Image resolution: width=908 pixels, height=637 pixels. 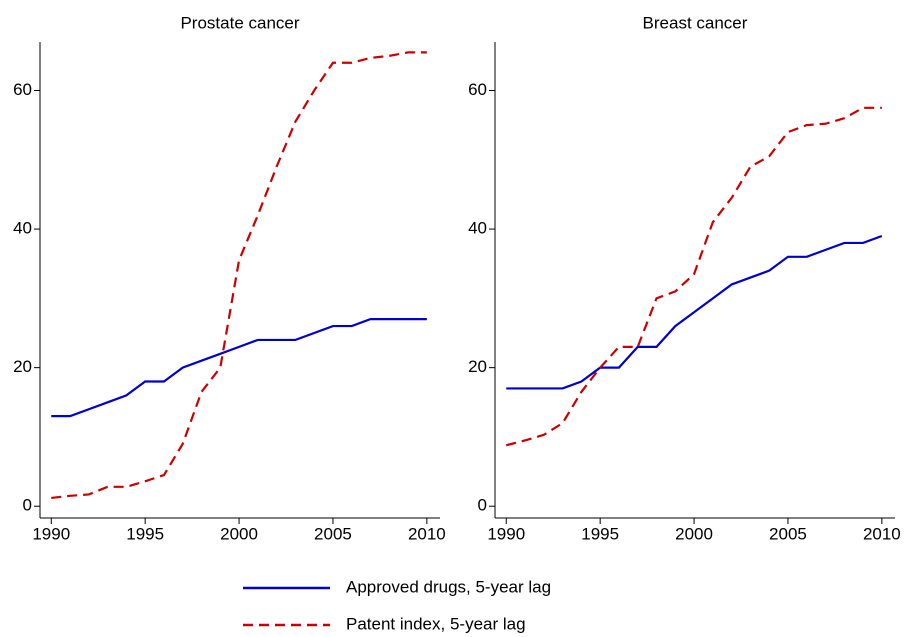 What do you see at coordinates (695, 22) in the screenshot?
I see `panel-title: Breast cancer` at bounding box center [695, 22].